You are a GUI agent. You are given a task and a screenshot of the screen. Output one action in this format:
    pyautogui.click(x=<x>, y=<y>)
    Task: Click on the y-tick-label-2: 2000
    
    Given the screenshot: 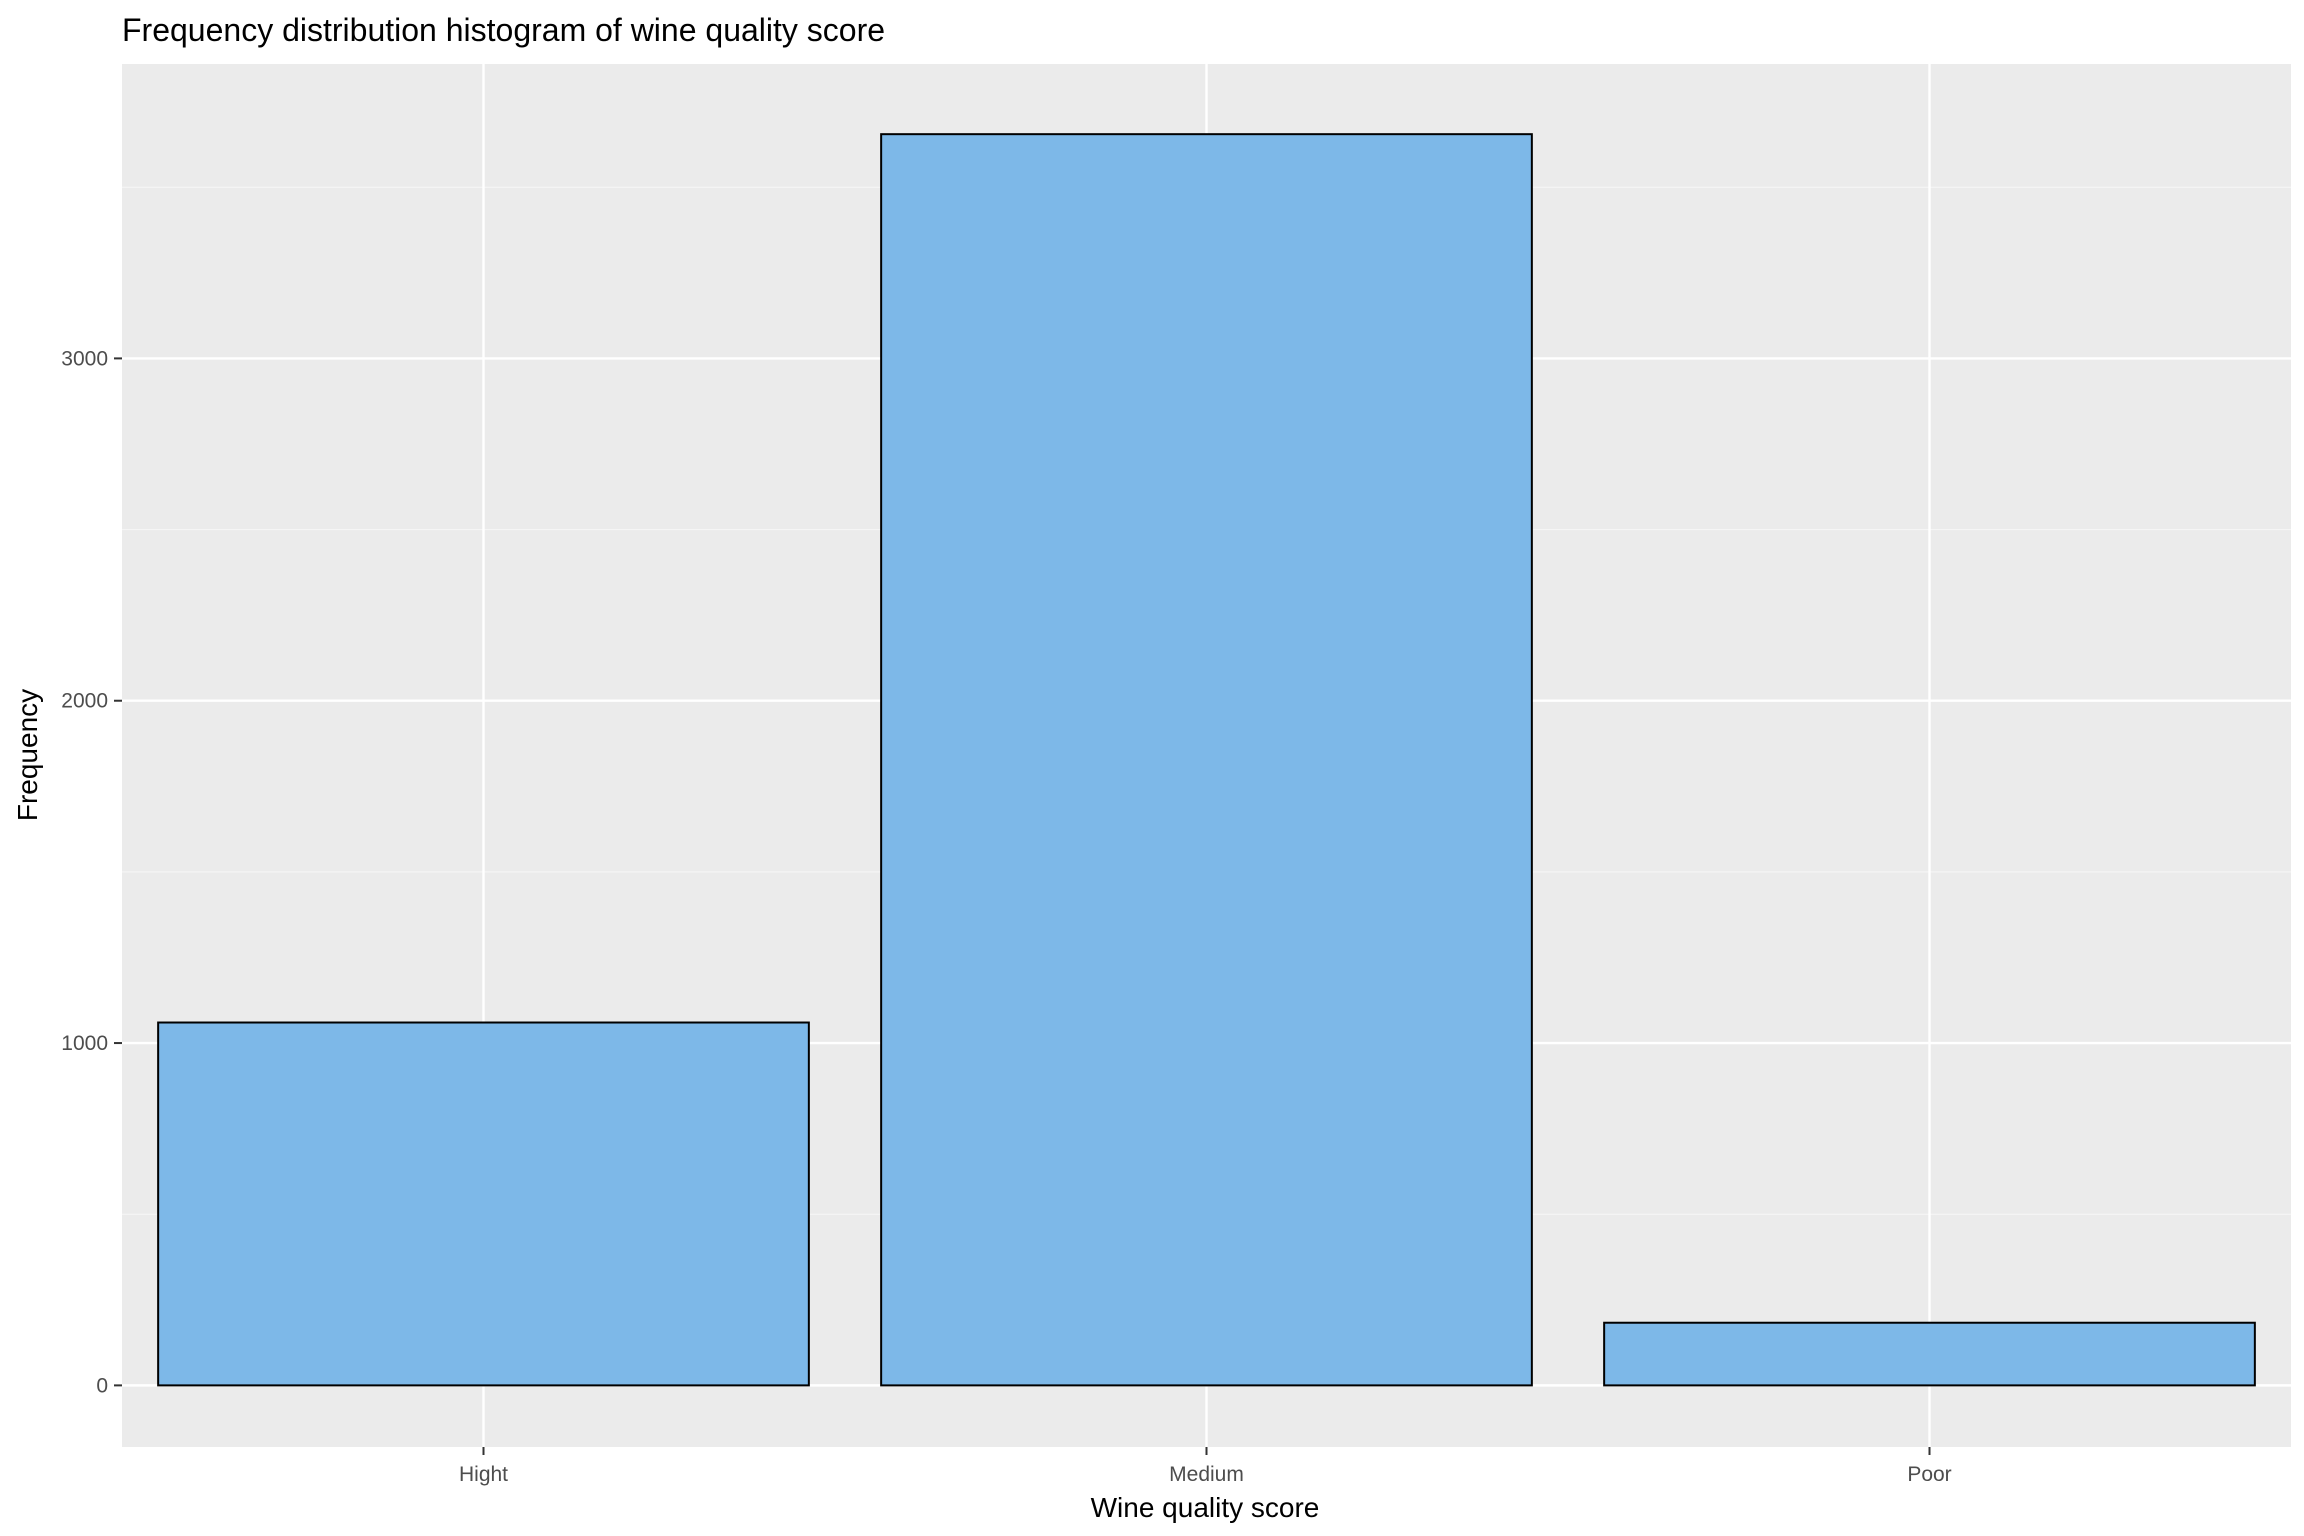 What is the action you would take?
    pyautogui.click(x=84, y=701)
    